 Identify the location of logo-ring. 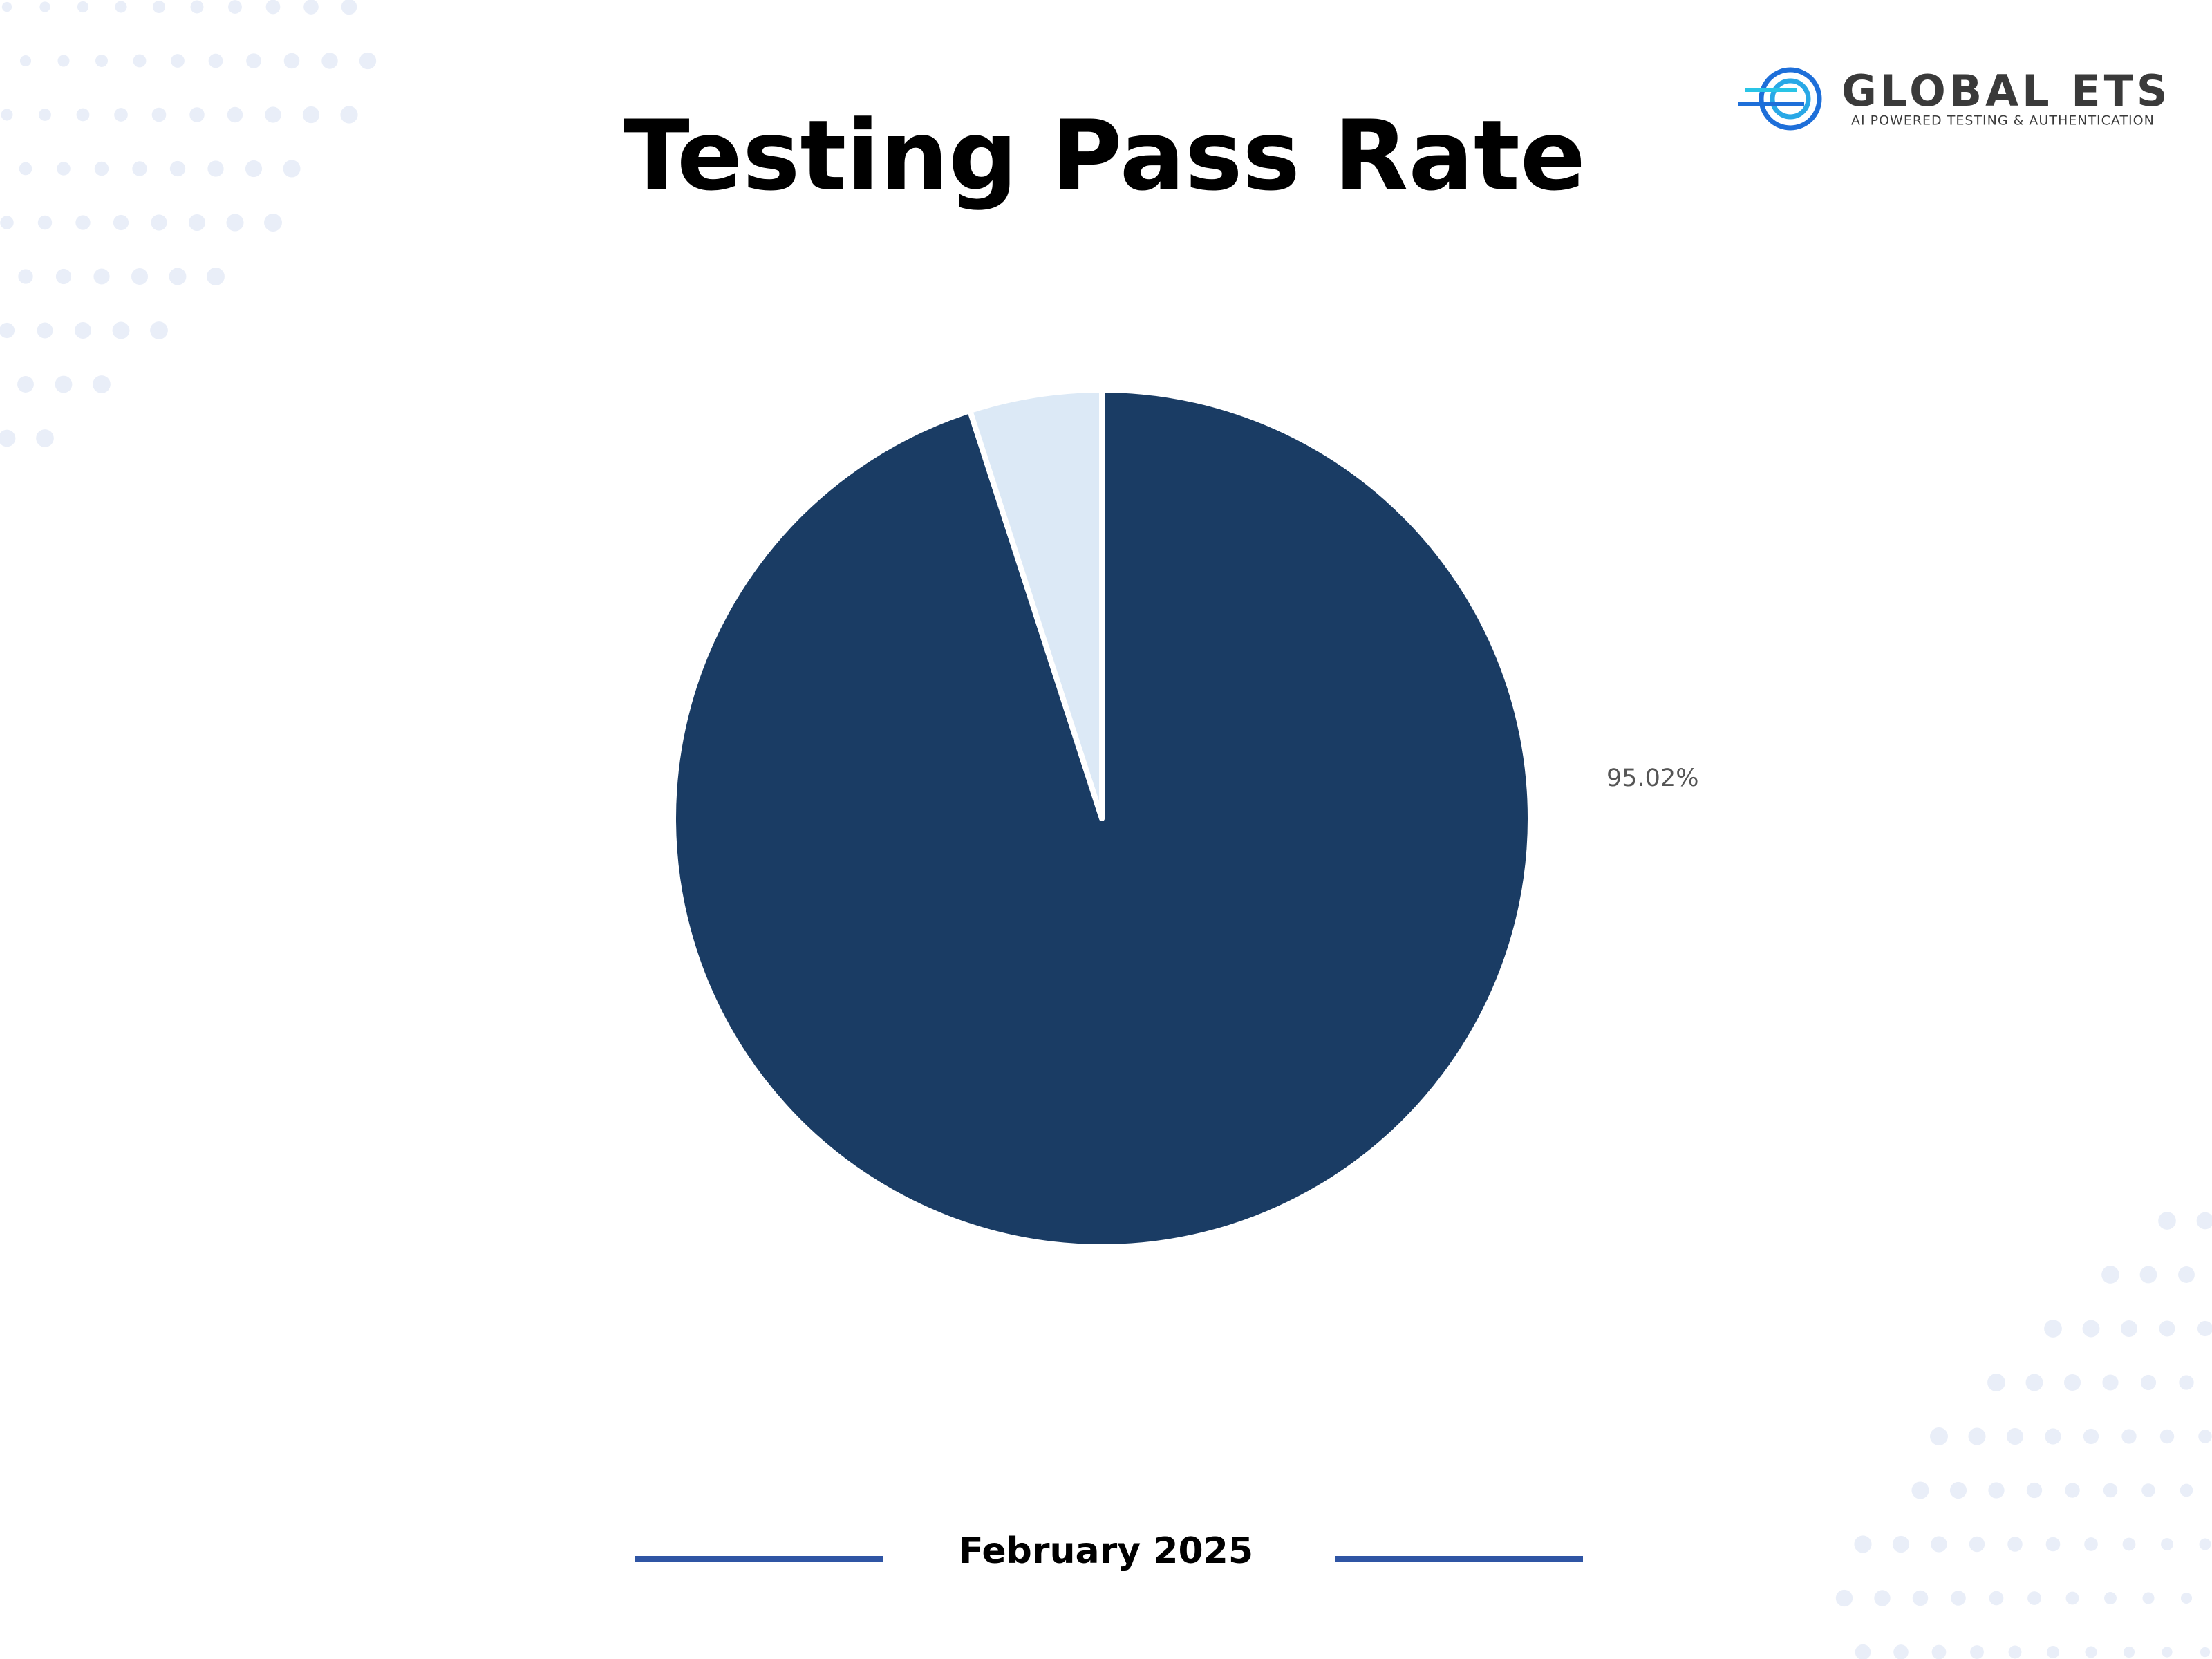
(1790, 99).